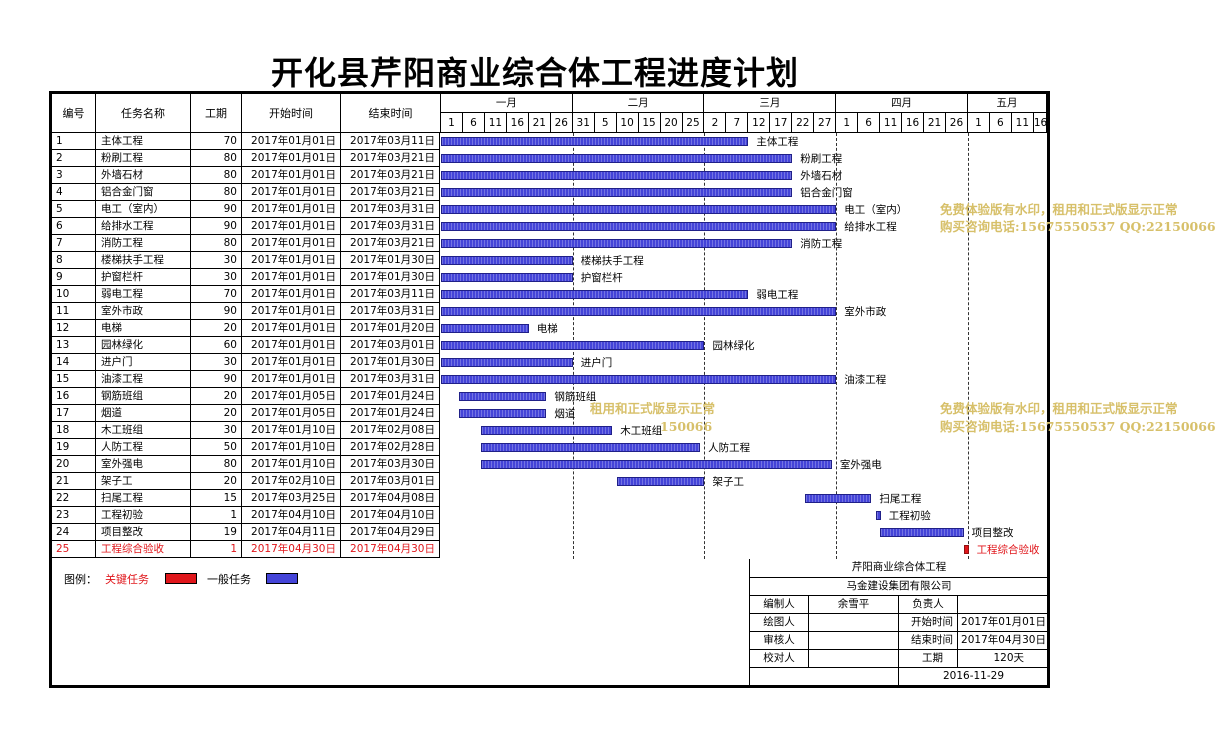 This screenshot has height=734, width=1223. I want to click on task-end: 2017年03月01日, so click(390, 481).